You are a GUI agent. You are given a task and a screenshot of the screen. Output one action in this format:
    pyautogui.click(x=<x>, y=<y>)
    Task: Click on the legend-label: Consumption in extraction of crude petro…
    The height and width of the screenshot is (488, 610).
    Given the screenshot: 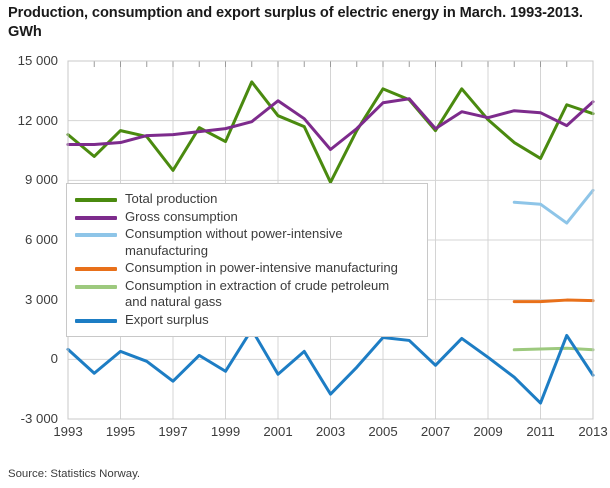 What is the action you would take?
    pyautogui.click(x=257, y=293)
    